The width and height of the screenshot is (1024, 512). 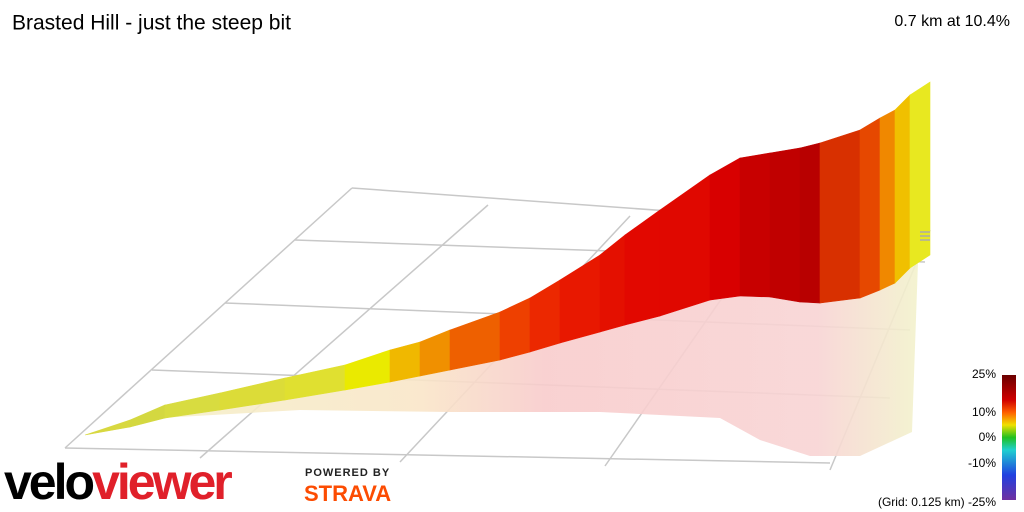 I want to click on logo: veloviewer, so click(x=118, y=482).